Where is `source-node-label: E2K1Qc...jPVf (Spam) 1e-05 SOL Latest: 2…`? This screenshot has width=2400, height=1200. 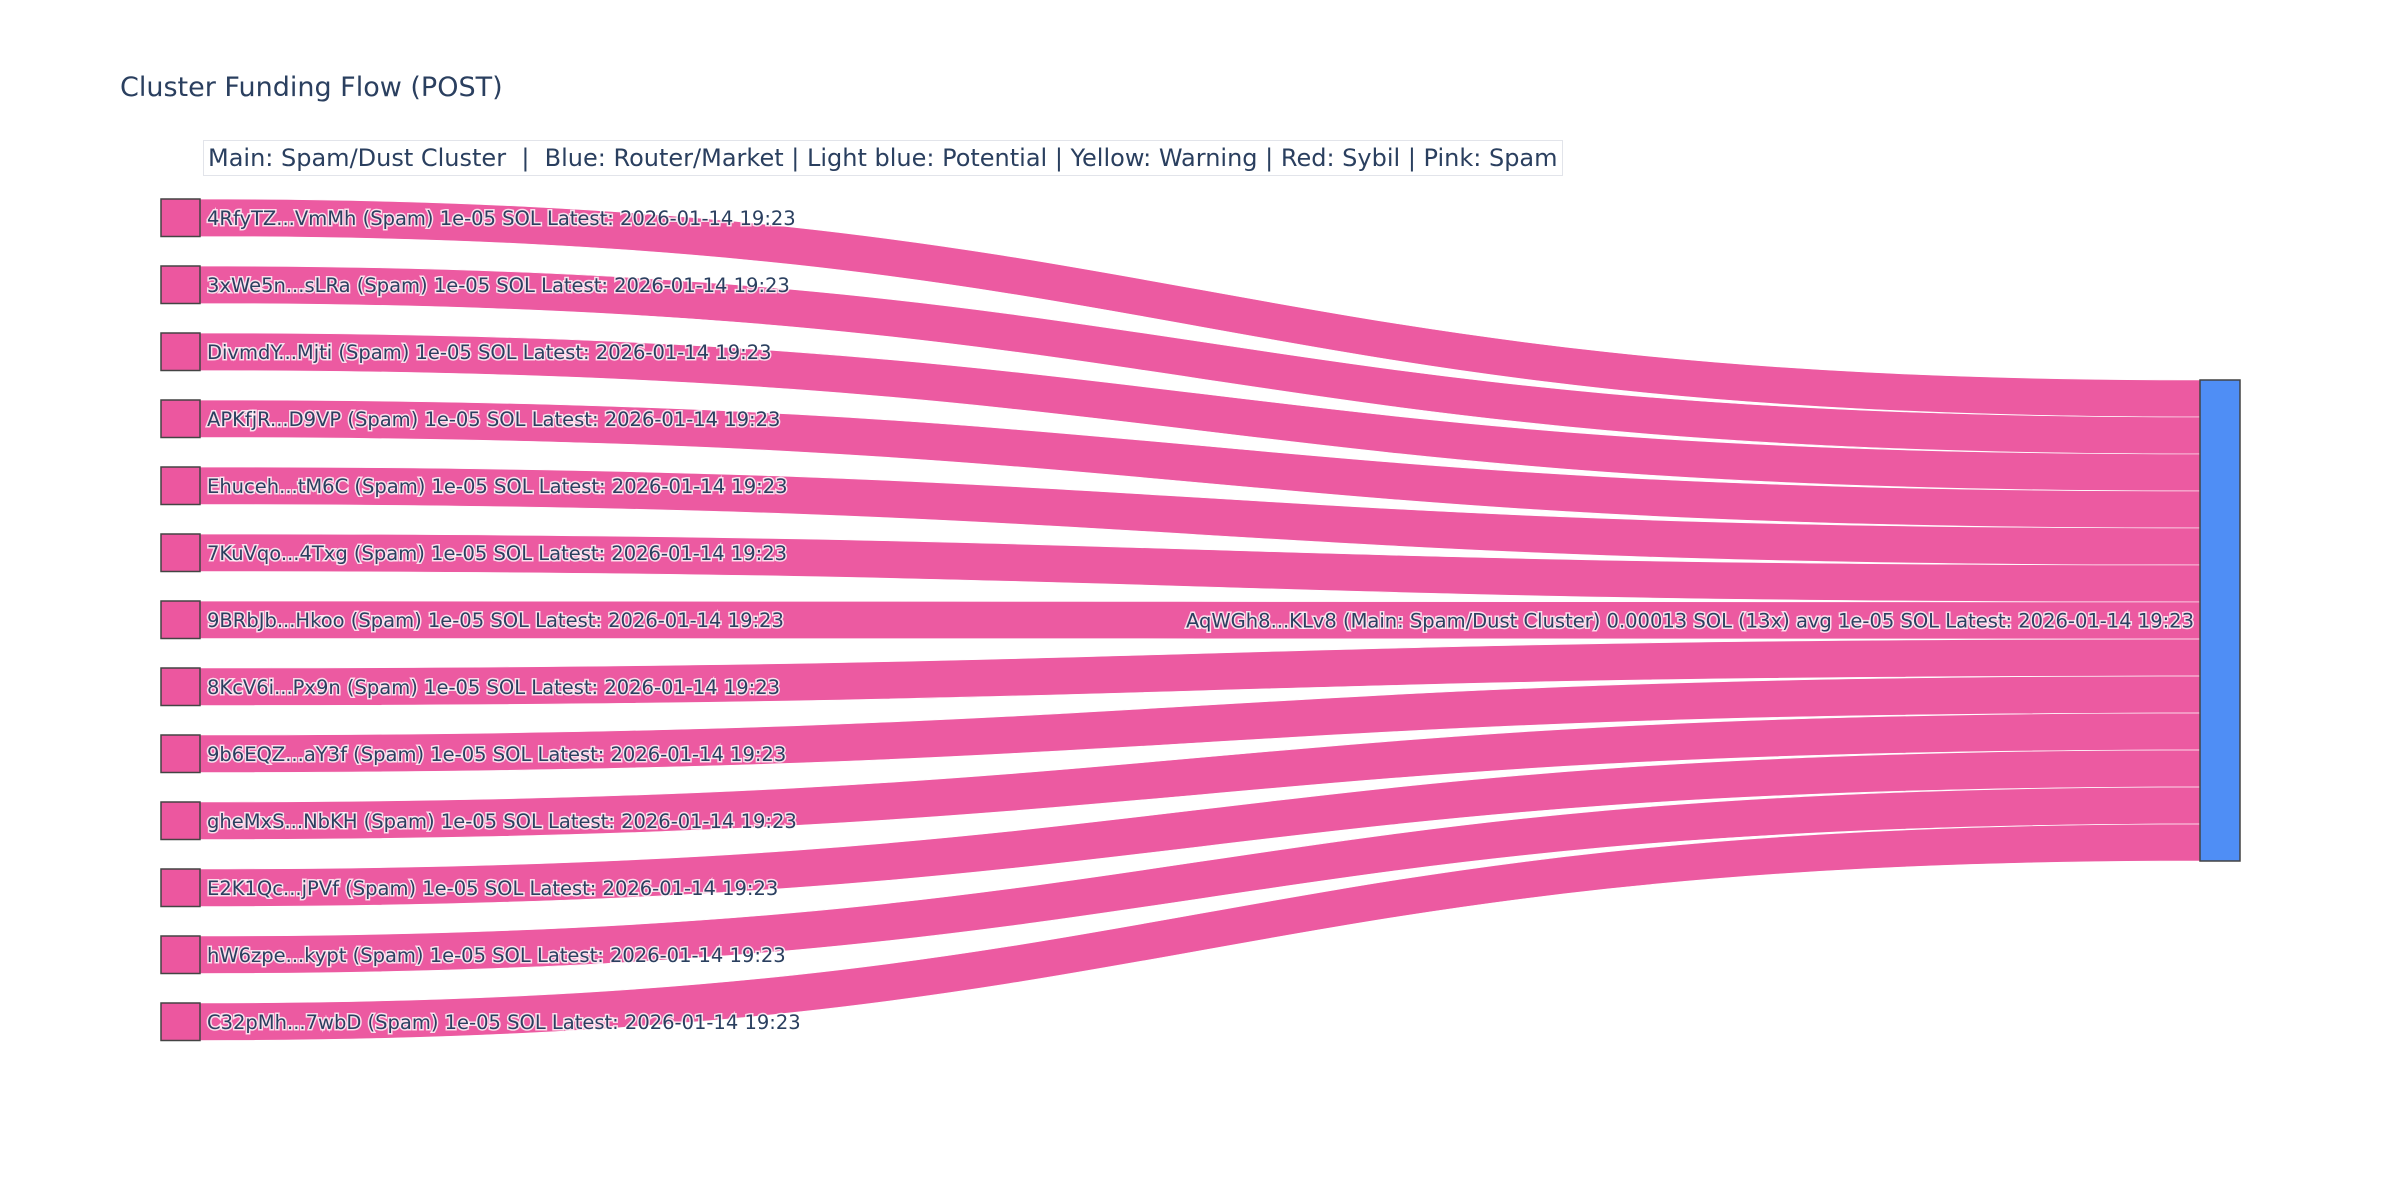
source-node-label: E2K1Qc...jPVf (Spam) 1e-05 SOL Latest: 2… is located at coordinates (492, 888).